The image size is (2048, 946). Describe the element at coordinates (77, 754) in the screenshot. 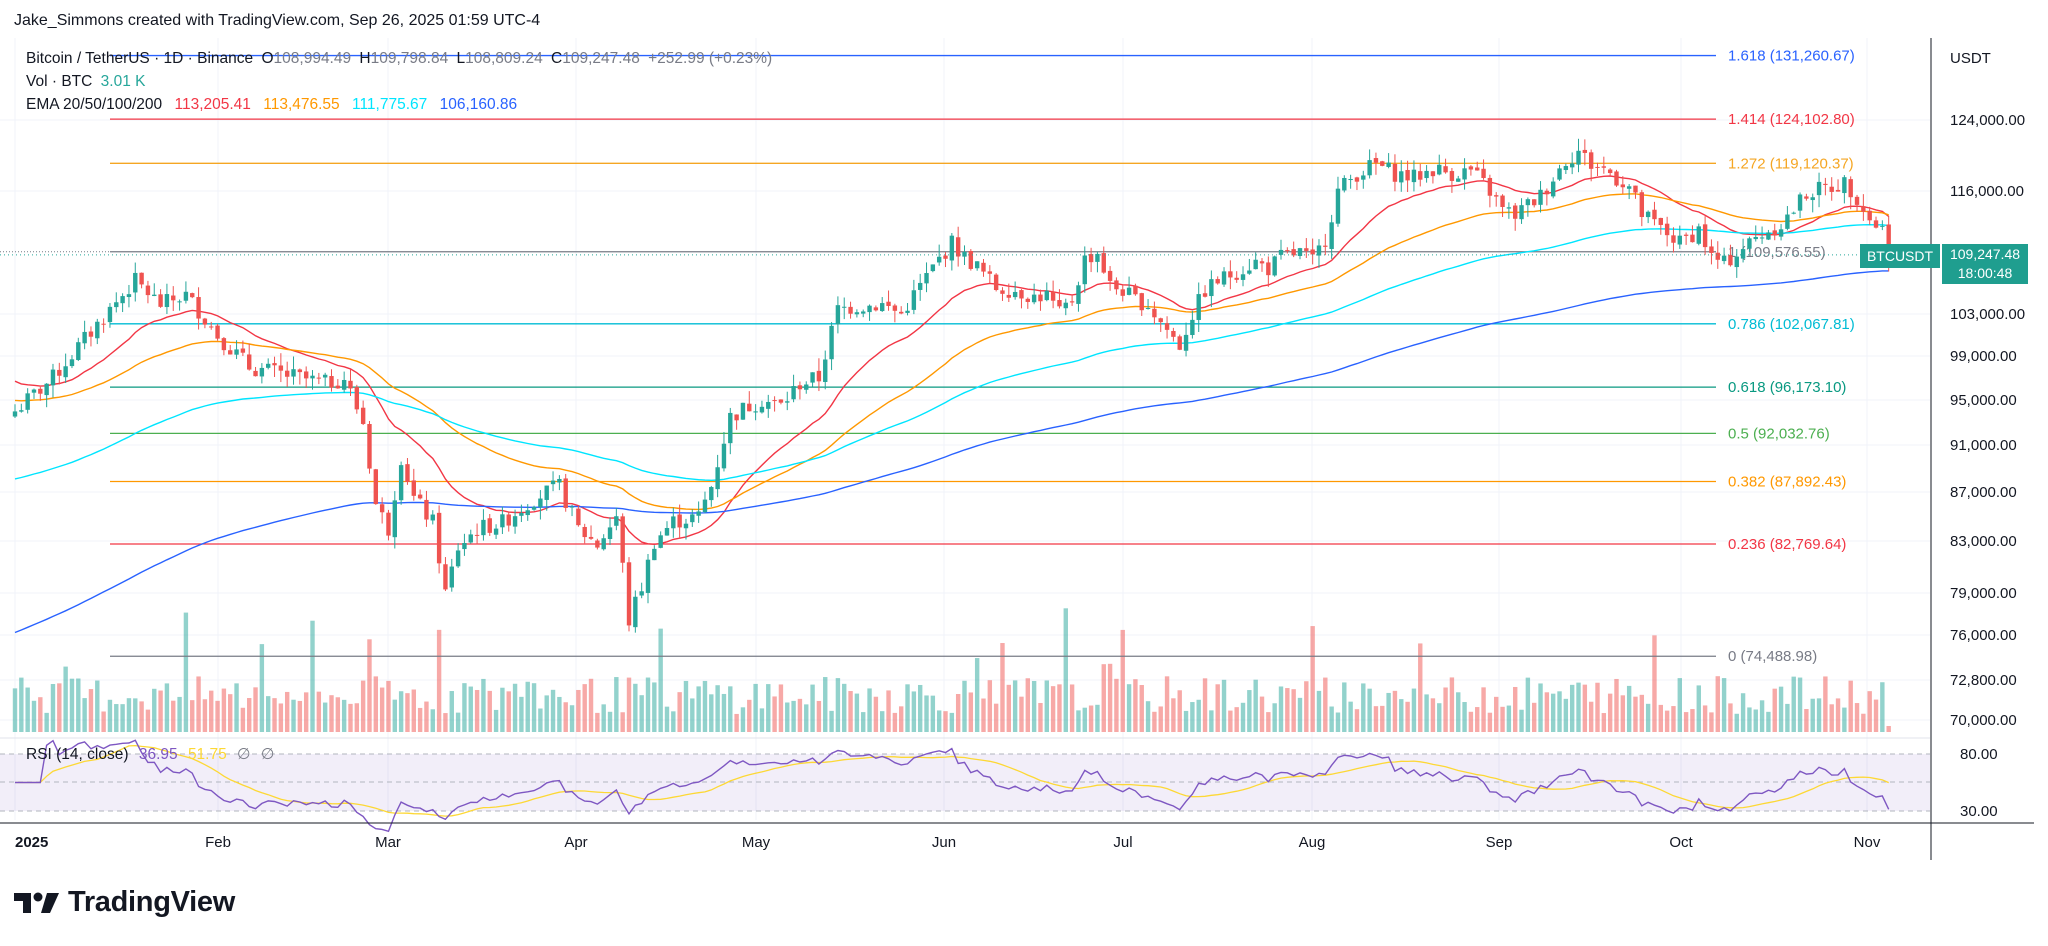

I see `rsi-label: RSI (14, close)` at that location.